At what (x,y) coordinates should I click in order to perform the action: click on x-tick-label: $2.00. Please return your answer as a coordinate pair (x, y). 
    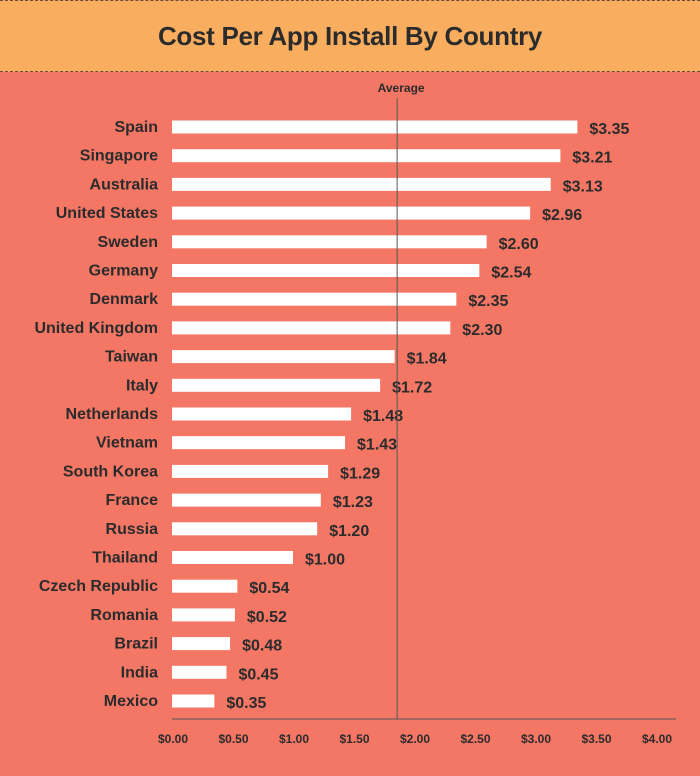
    Looking at the image, I should click on (415, 739).